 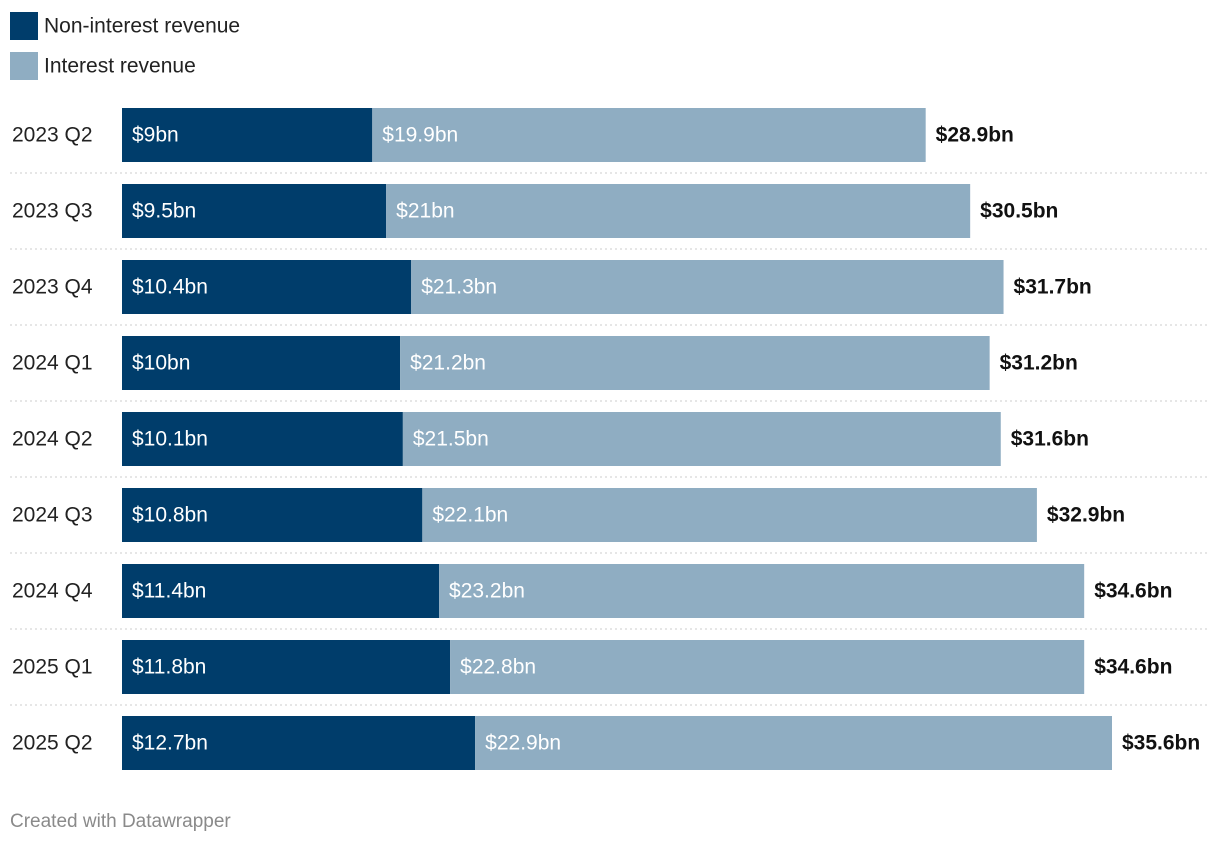 I want to click on value-label: $10.4bn, so click(x=170, y=287).